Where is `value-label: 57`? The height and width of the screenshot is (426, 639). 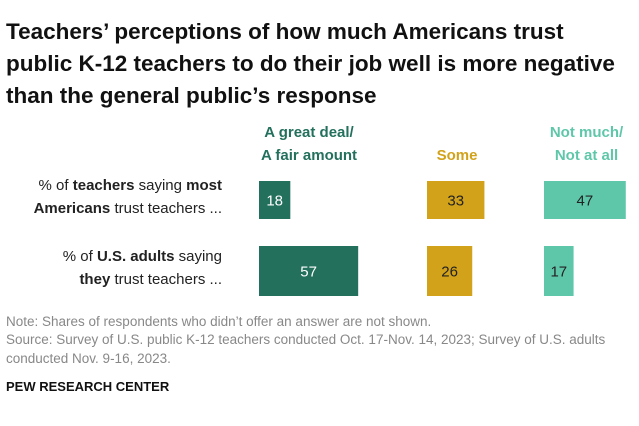 value-label: 57 is located at coordinates (308, 272).